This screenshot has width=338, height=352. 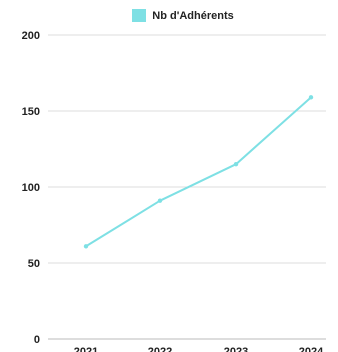 What do you see at coordinates (160, 349) in the screenshot?
I see `x-tick-label: 2022` at bounding box center [160, 349].